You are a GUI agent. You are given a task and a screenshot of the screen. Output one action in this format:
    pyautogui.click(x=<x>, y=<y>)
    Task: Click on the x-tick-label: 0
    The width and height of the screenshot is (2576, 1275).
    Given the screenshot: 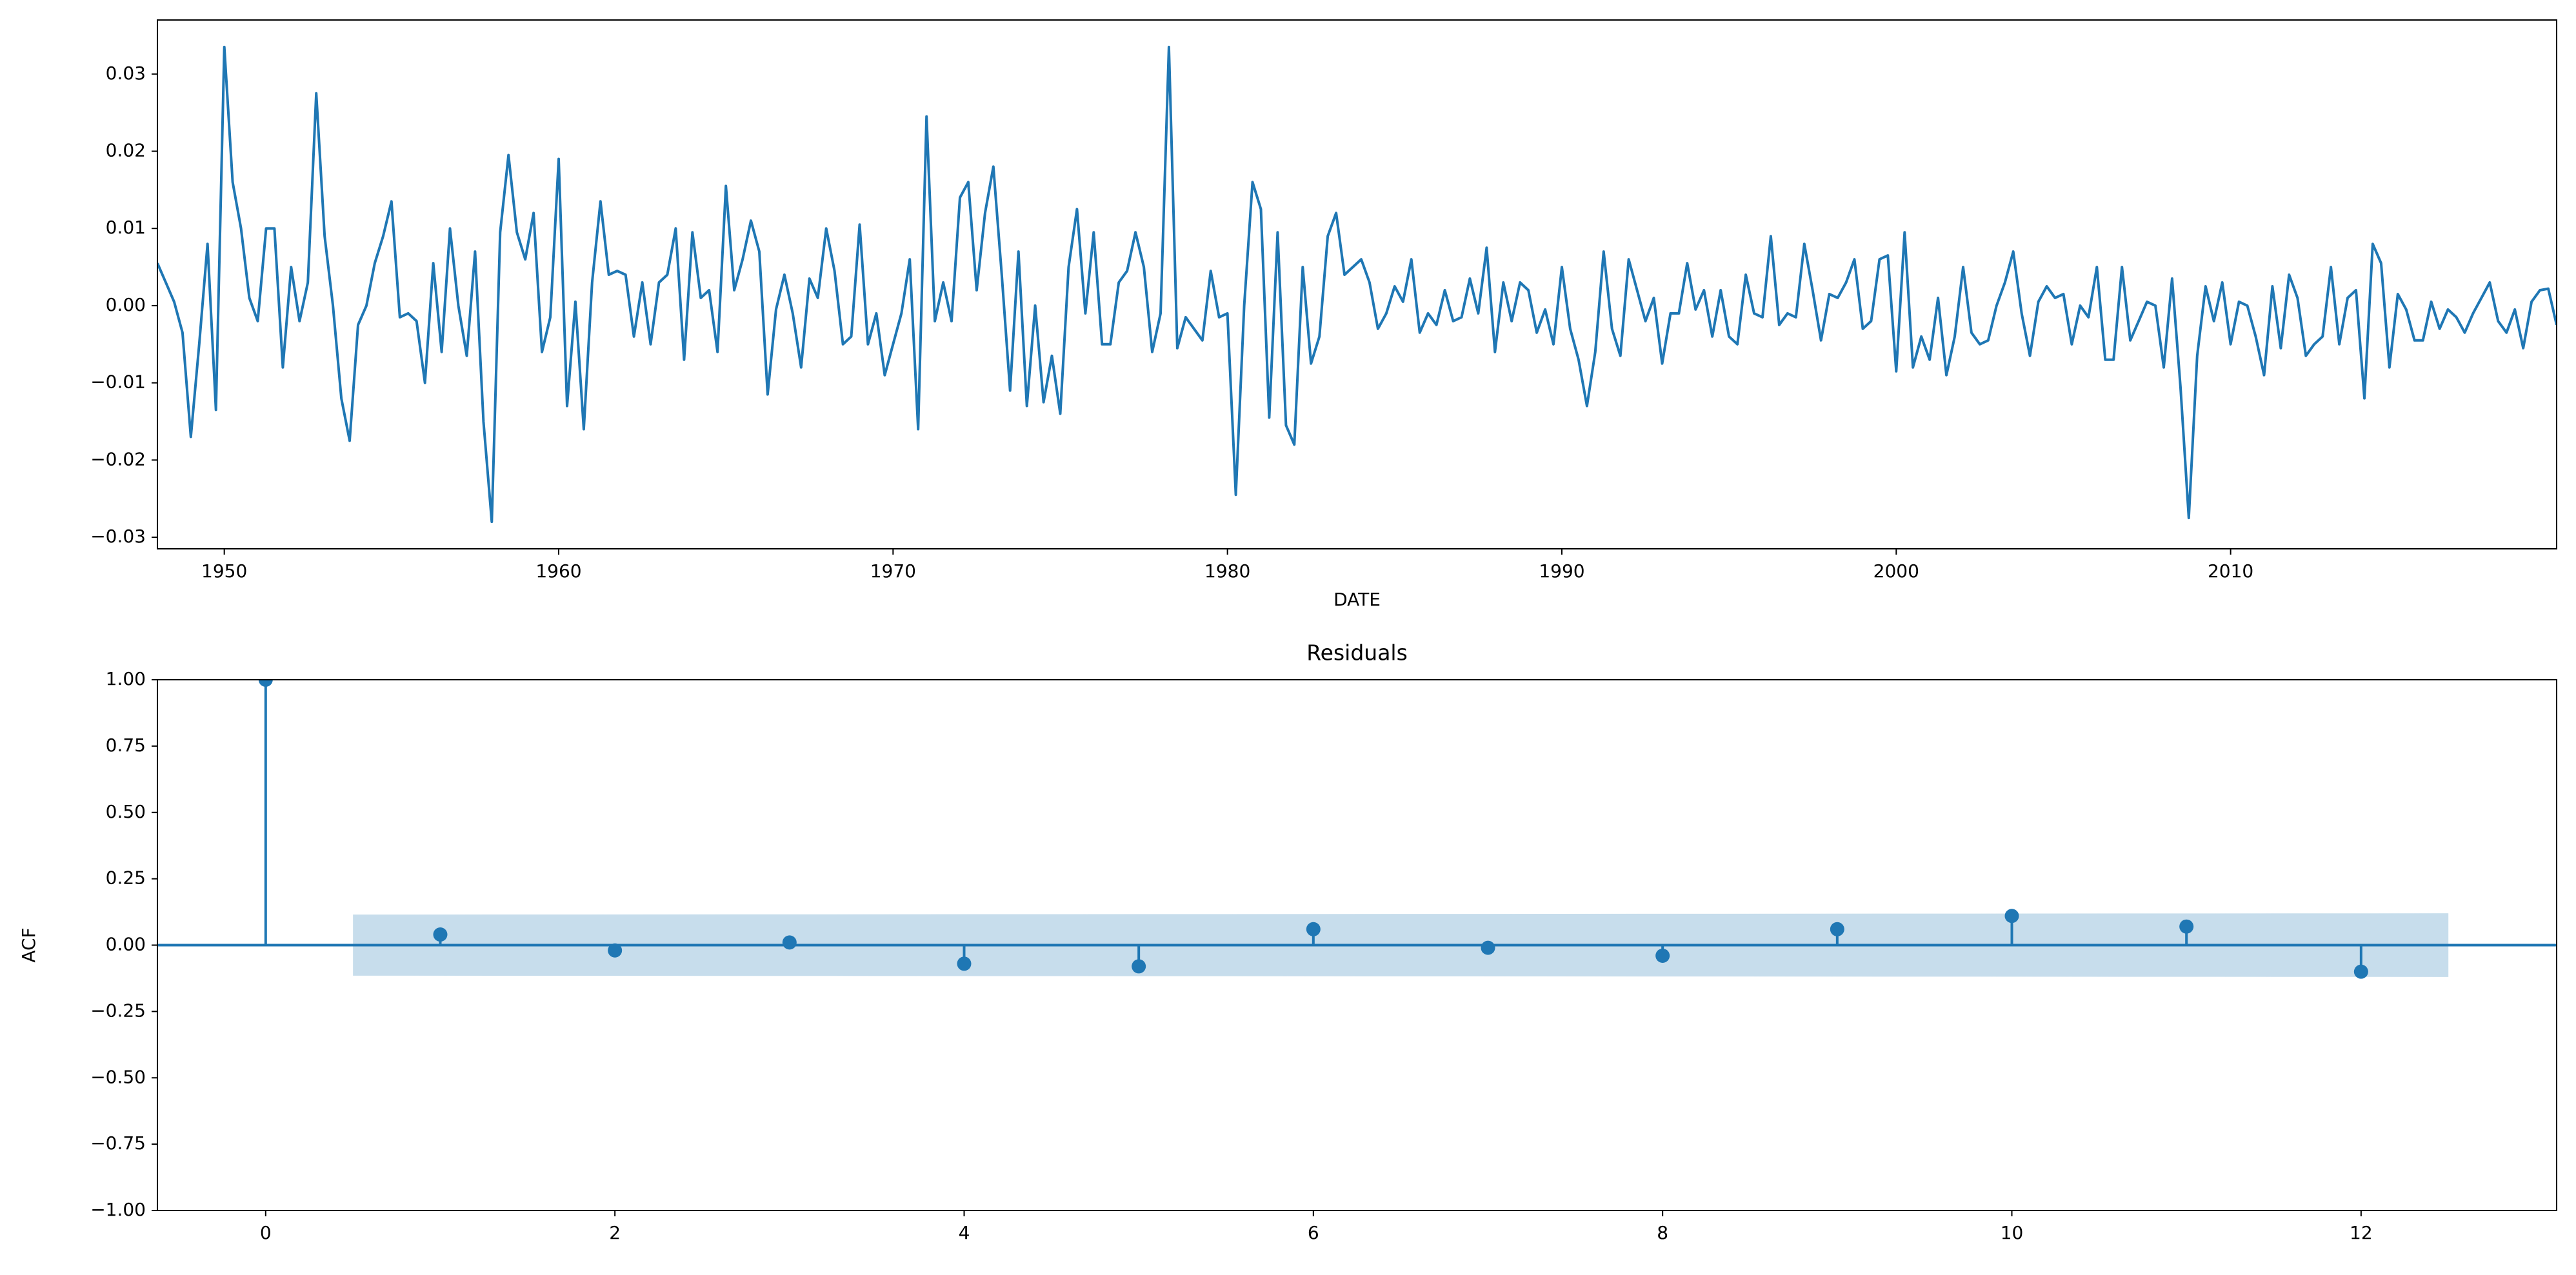 What is the action you would take?
    pyautogui.click(x=266, y=1232)
    